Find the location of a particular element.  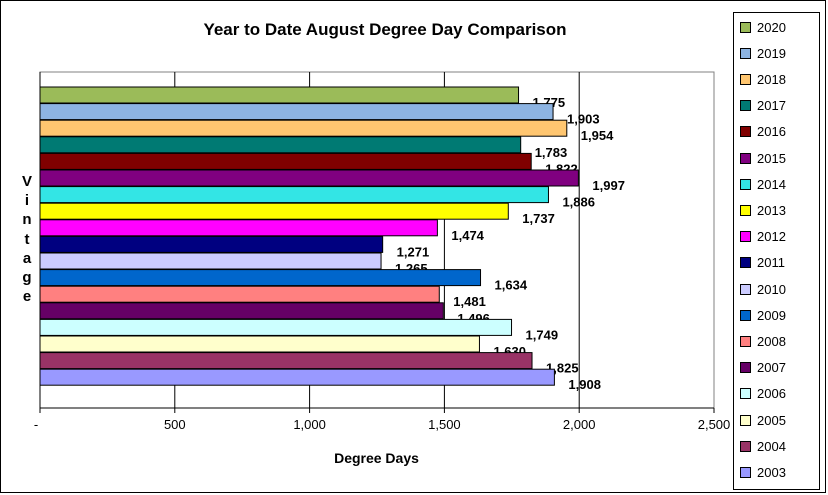

legend-label: 2020 is located at coordinates (771, 27).